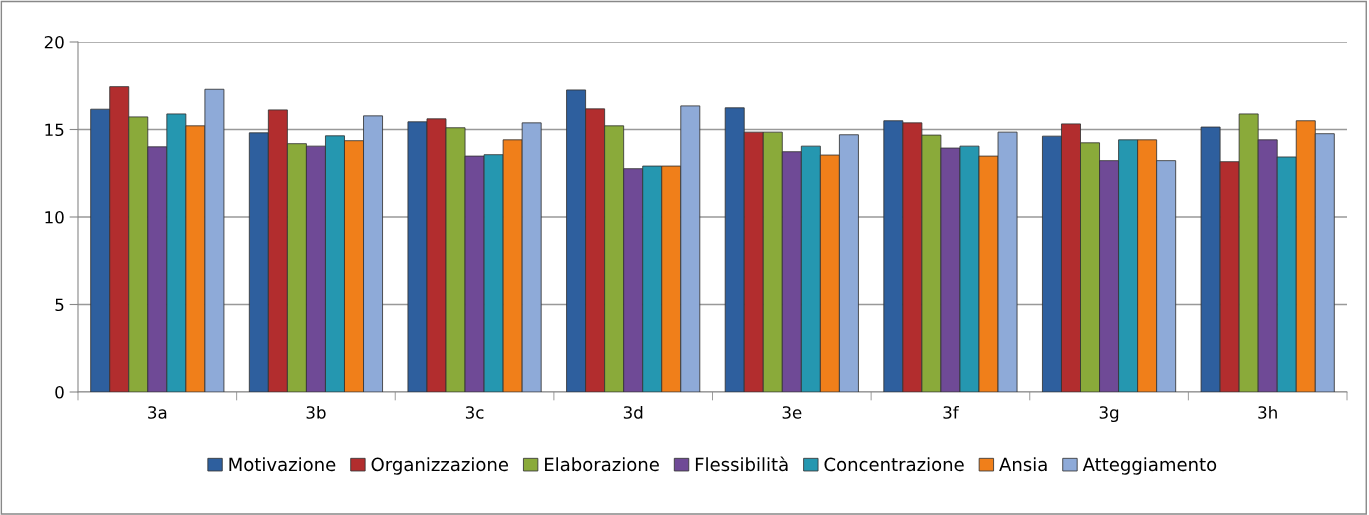 This screenshot has height=515, width=1369. Describe the element at coordinates (602, 464) in the screenshot. I see `legend-label: Elaborazione` at that location.